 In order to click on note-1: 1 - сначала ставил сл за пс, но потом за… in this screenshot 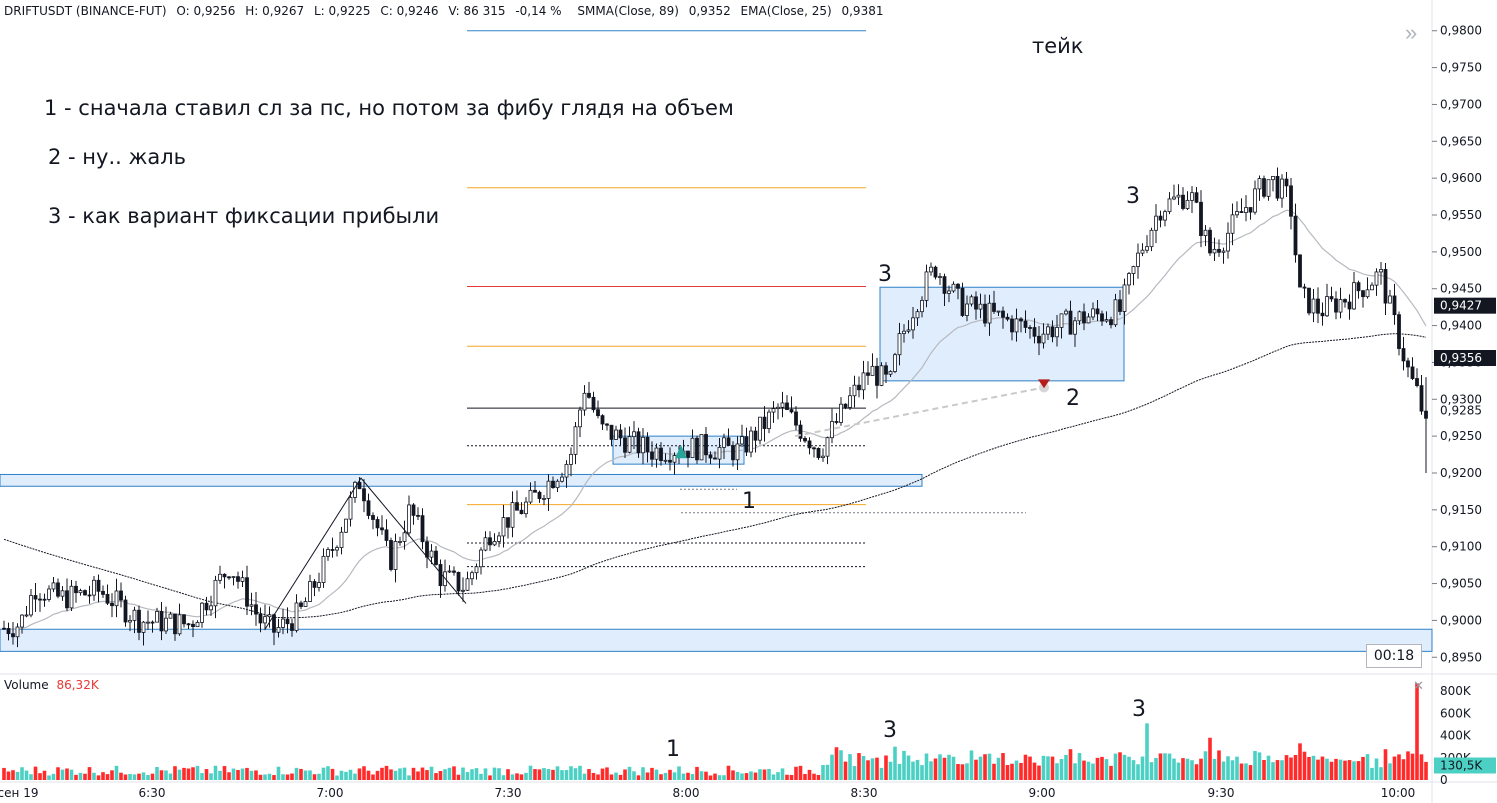, I will do `click(389, 108)`.